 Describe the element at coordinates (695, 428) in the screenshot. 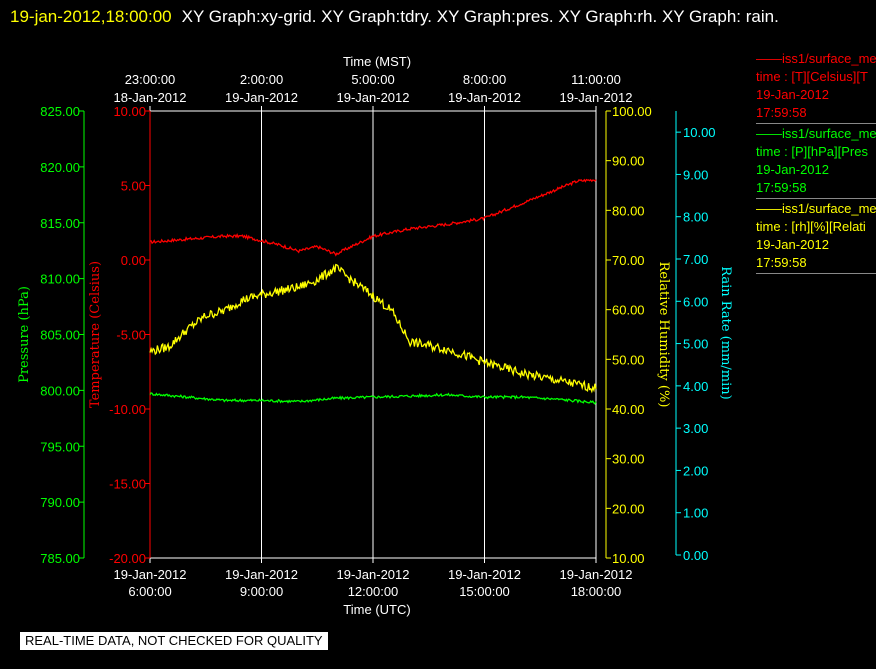

I see `rain-tick-label: 3.00` at that location.